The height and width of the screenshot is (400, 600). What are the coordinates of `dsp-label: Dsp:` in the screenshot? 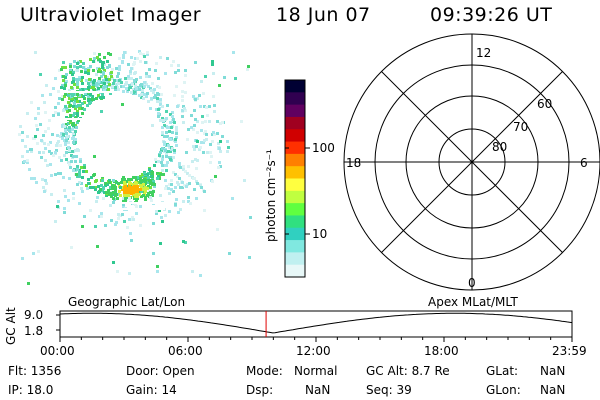 It's located at (260, 390).